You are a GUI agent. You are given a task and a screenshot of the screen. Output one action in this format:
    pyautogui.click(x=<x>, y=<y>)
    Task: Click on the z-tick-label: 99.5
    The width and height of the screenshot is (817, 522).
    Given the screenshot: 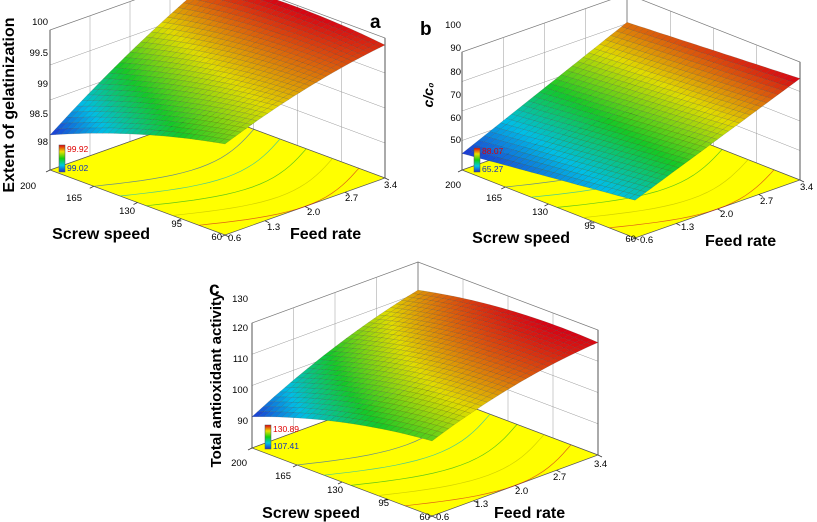 What is the action you would take?
    pyautogui.click(x=39, y=53)
    